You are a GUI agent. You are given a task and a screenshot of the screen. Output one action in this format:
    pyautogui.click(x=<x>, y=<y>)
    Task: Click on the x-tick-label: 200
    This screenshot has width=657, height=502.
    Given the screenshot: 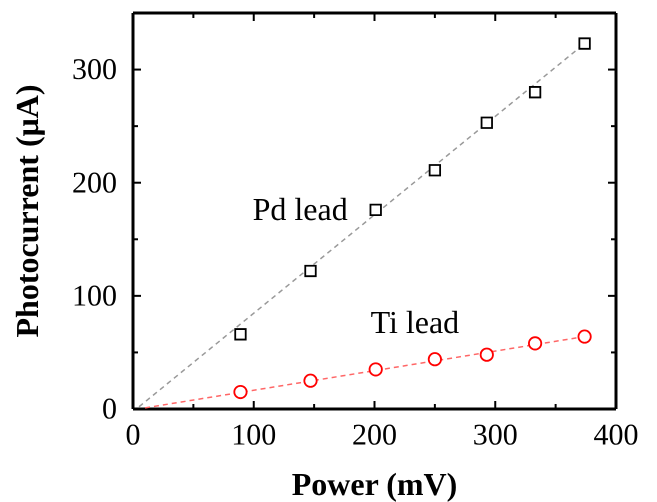 What is the action you would take?
    pyautogui.click(x=374, y=435)
    